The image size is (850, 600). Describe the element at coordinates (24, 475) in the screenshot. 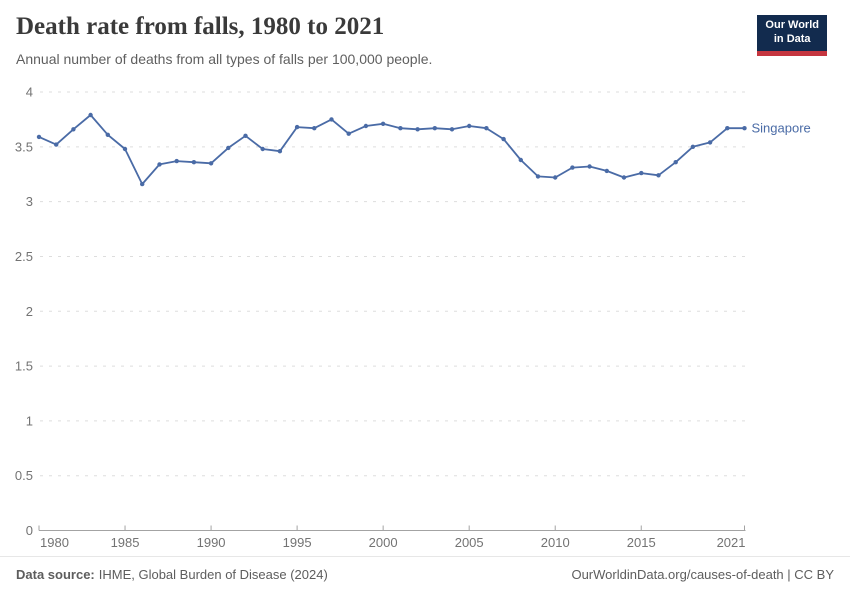

I see `y-axis-tick-label: 0.5` at that location.